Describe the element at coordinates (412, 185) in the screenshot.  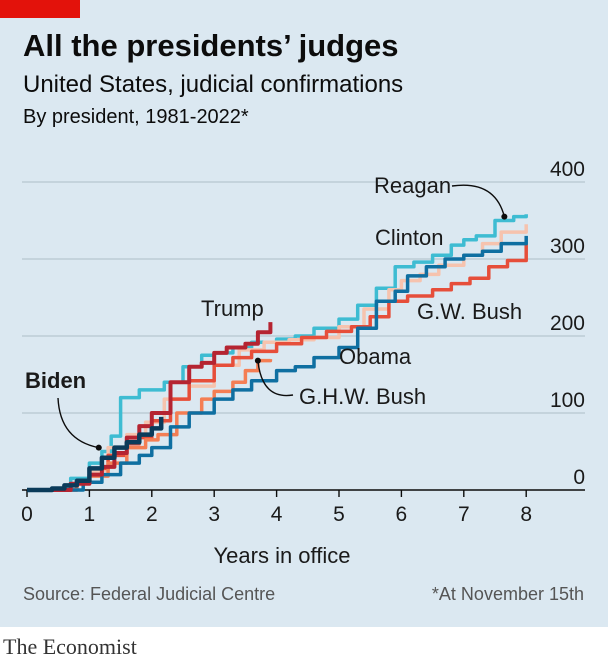
I see `label-reagan: Reagan` at that location.